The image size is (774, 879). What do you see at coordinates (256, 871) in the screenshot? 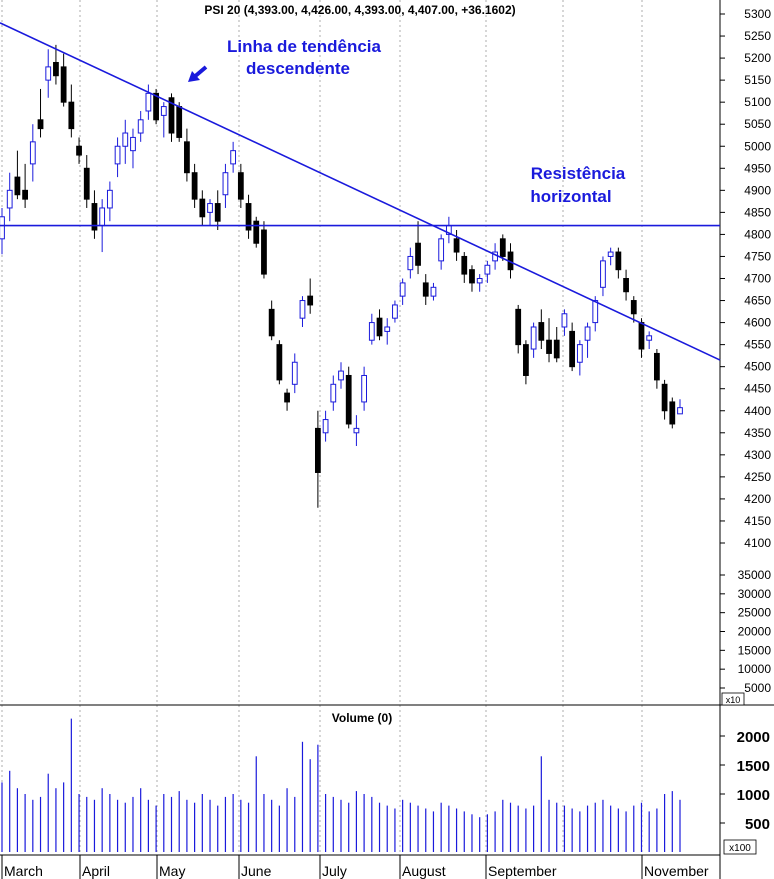
I see `month-label: June` at bounding box center [256, 871].